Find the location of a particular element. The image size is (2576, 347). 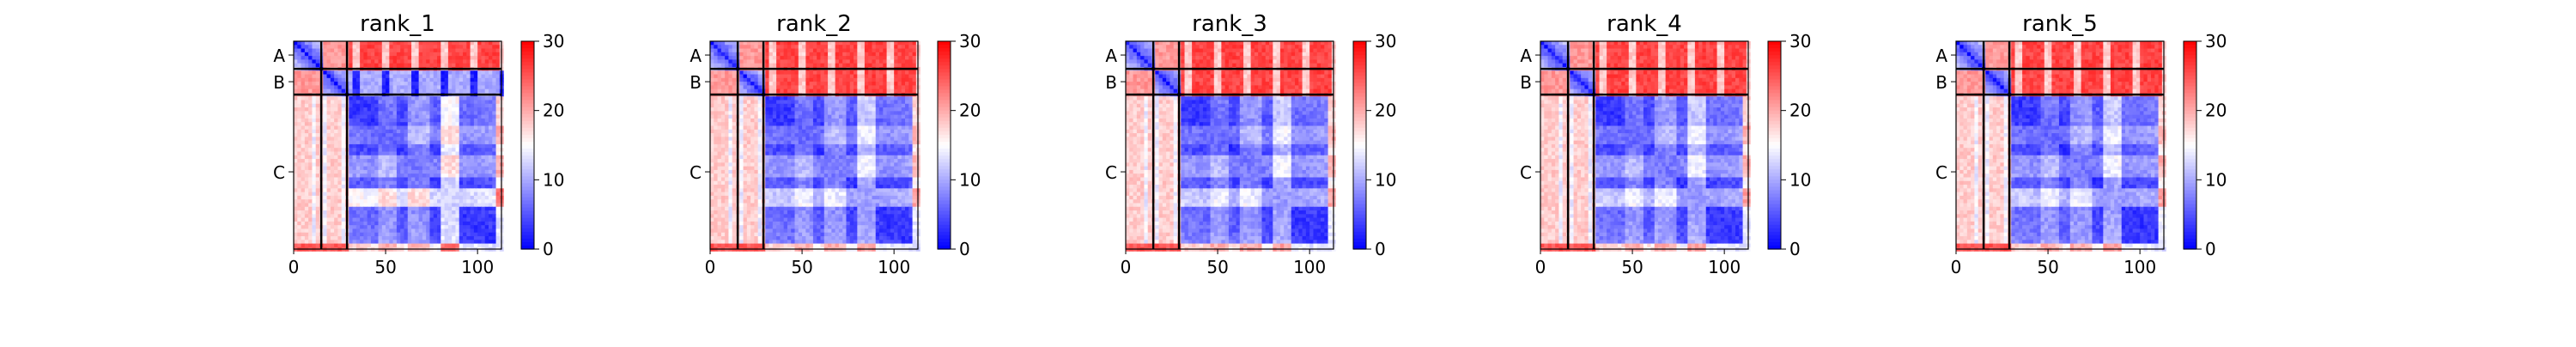

colorbar-segment is located at coordinates (527, 64).